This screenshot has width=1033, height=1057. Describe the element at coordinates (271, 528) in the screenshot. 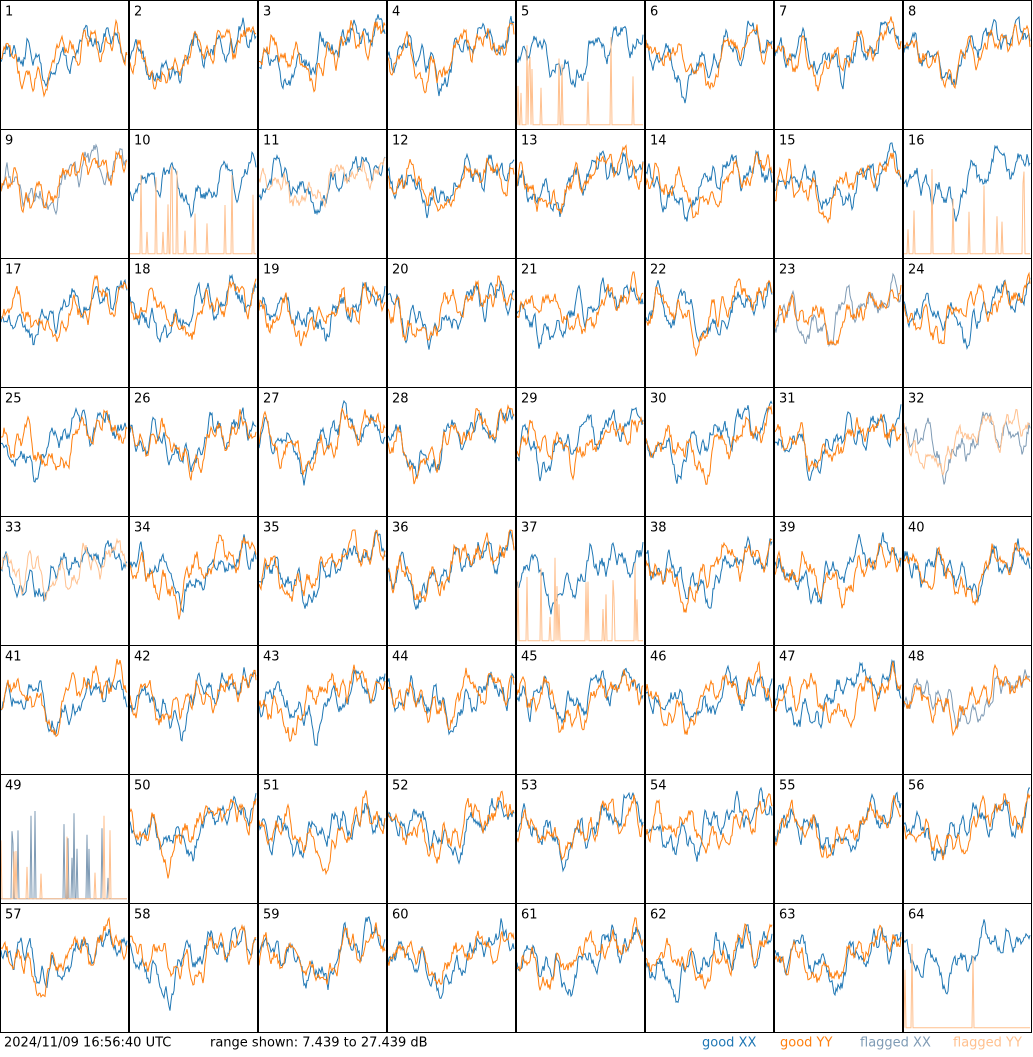

I see `panel-label: 35` at that location.